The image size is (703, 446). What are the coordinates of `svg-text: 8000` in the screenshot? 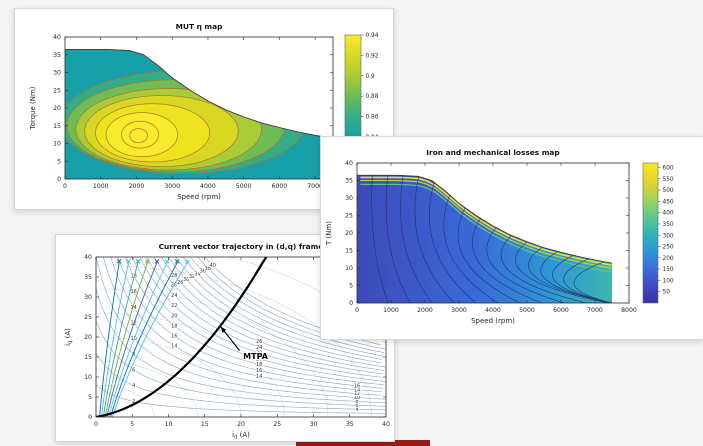 It's located at (629, 310).